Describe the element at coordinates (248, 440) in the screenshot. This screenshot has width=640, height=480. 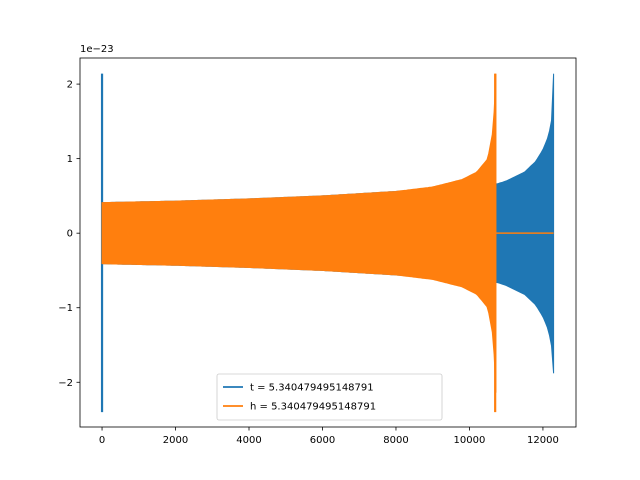
I see `x-tick-label: 4000` at that location.